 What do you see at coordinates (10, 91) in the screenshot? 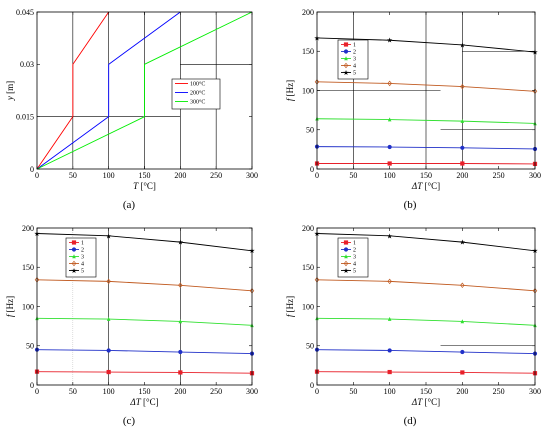
I see `y-axis-label: y [m]` at bounding box center [10, 91].